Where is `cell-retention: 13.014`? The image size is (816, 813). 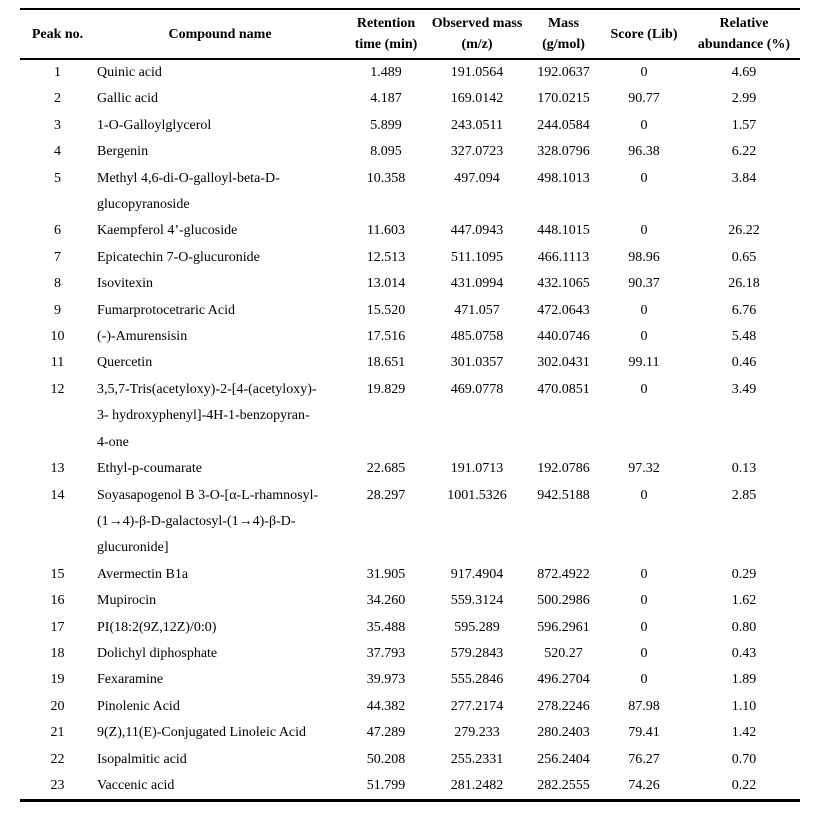
cell-retention: 13.014 is located at coordinates (386, 284).